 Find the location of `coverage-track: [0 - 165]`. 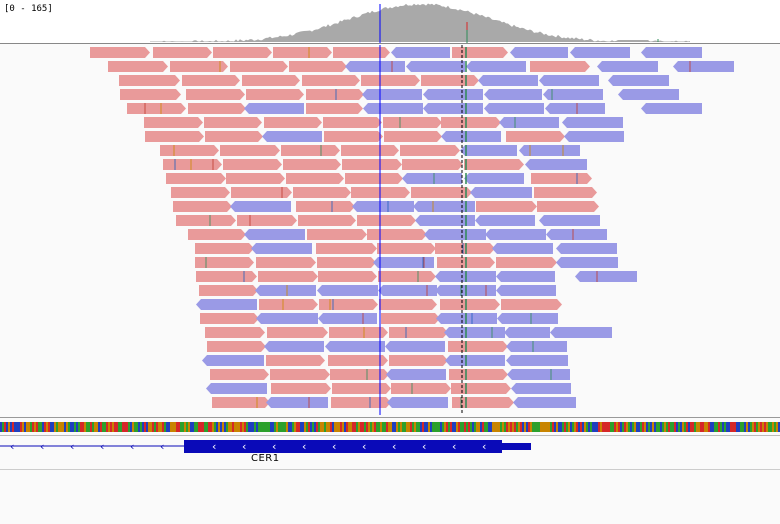

coverage-track: [0 - 165] is located at coordinates (390, 22).